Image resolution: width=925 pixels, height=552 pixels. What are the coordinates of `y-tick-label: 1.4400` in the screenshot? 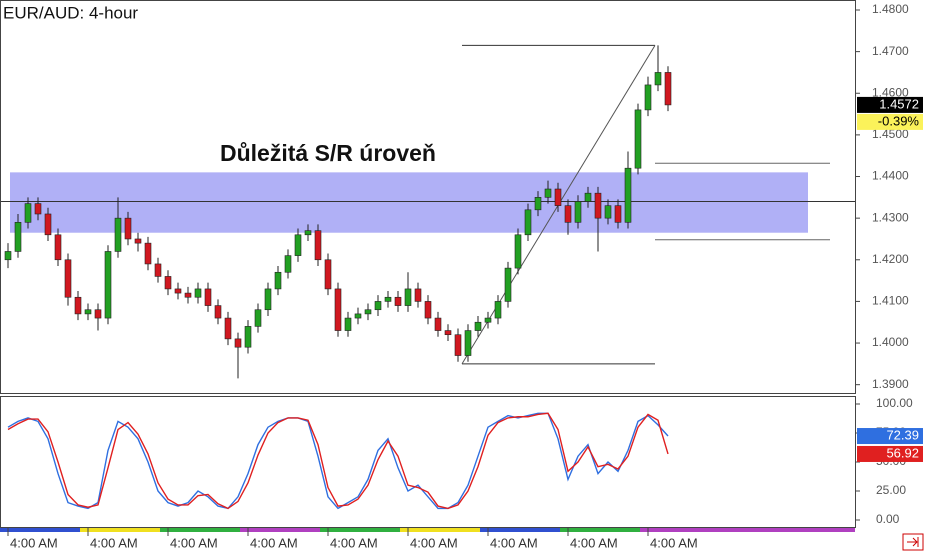 It's located at (890, 176).